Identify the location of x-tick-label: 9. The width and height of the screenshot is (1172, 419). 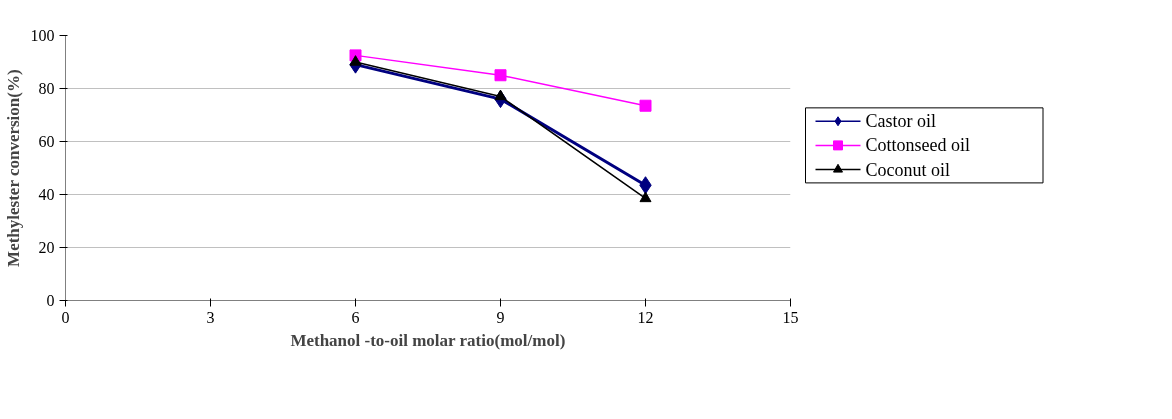
(500, 317).